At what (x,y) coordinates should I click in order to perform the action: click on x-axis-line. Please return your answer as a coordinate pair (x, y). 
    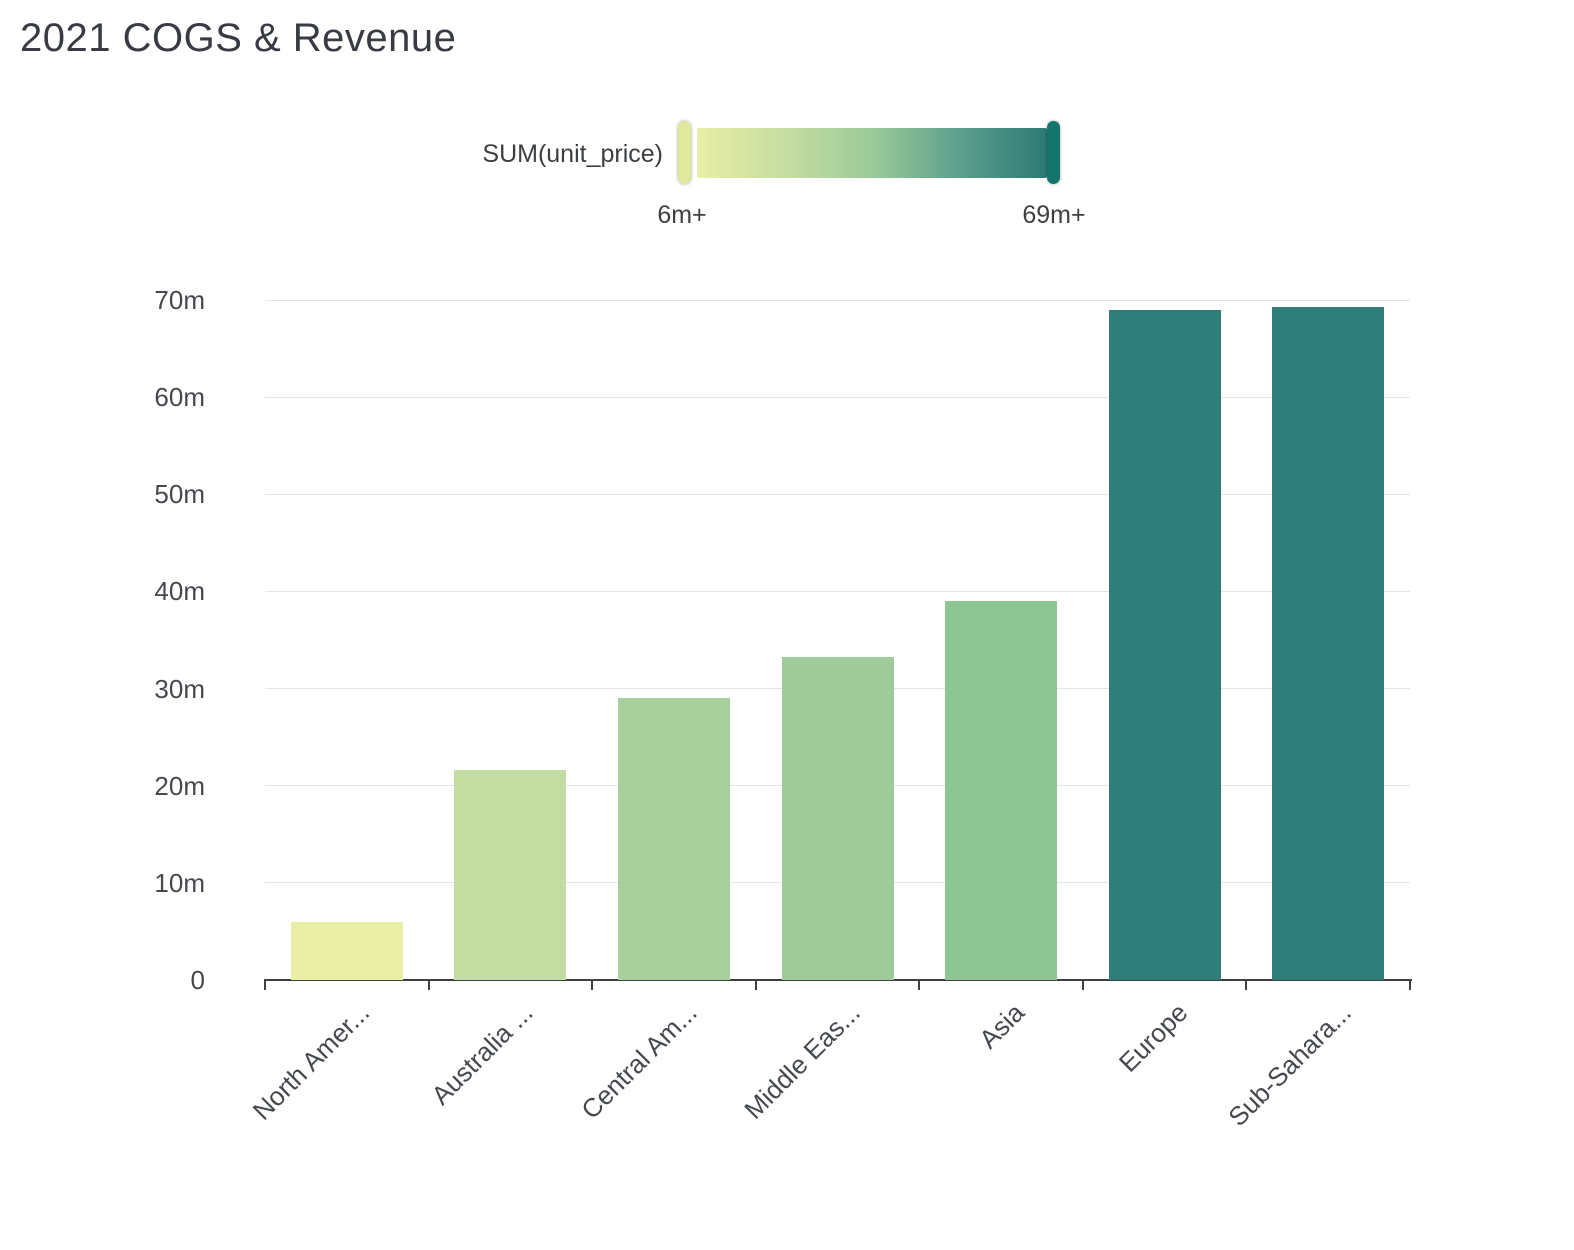
    Looking at the image, I should click on (838, 980).